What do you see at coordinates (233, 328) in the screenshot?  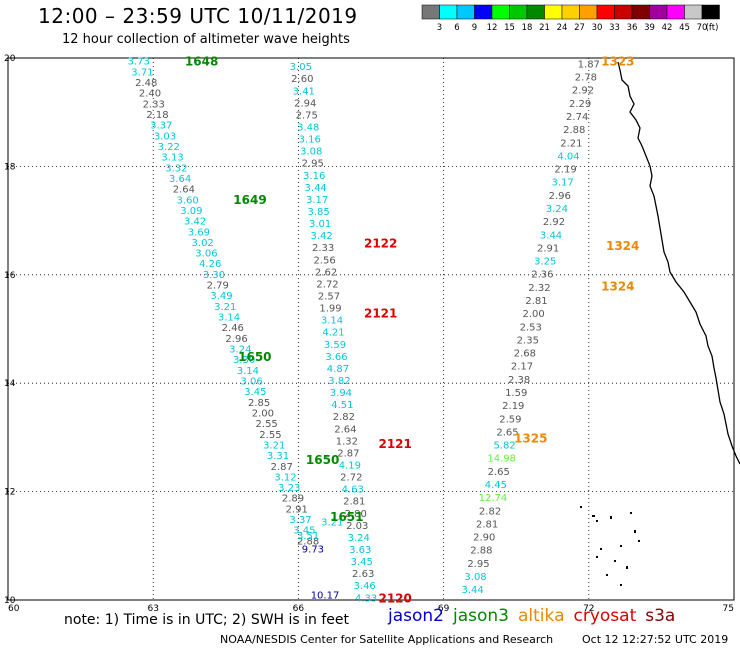 I see `swh-value: 2.46` at bounding box center [233, 328].